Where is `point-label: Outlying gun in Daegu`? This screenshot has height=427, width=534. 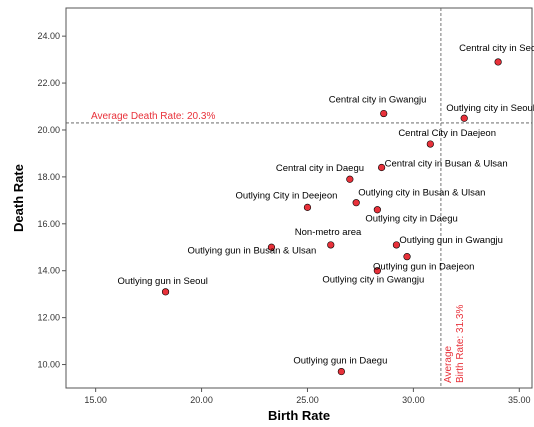
point-label: Outlying gun in Daegu is located at coordinates (340, 361).